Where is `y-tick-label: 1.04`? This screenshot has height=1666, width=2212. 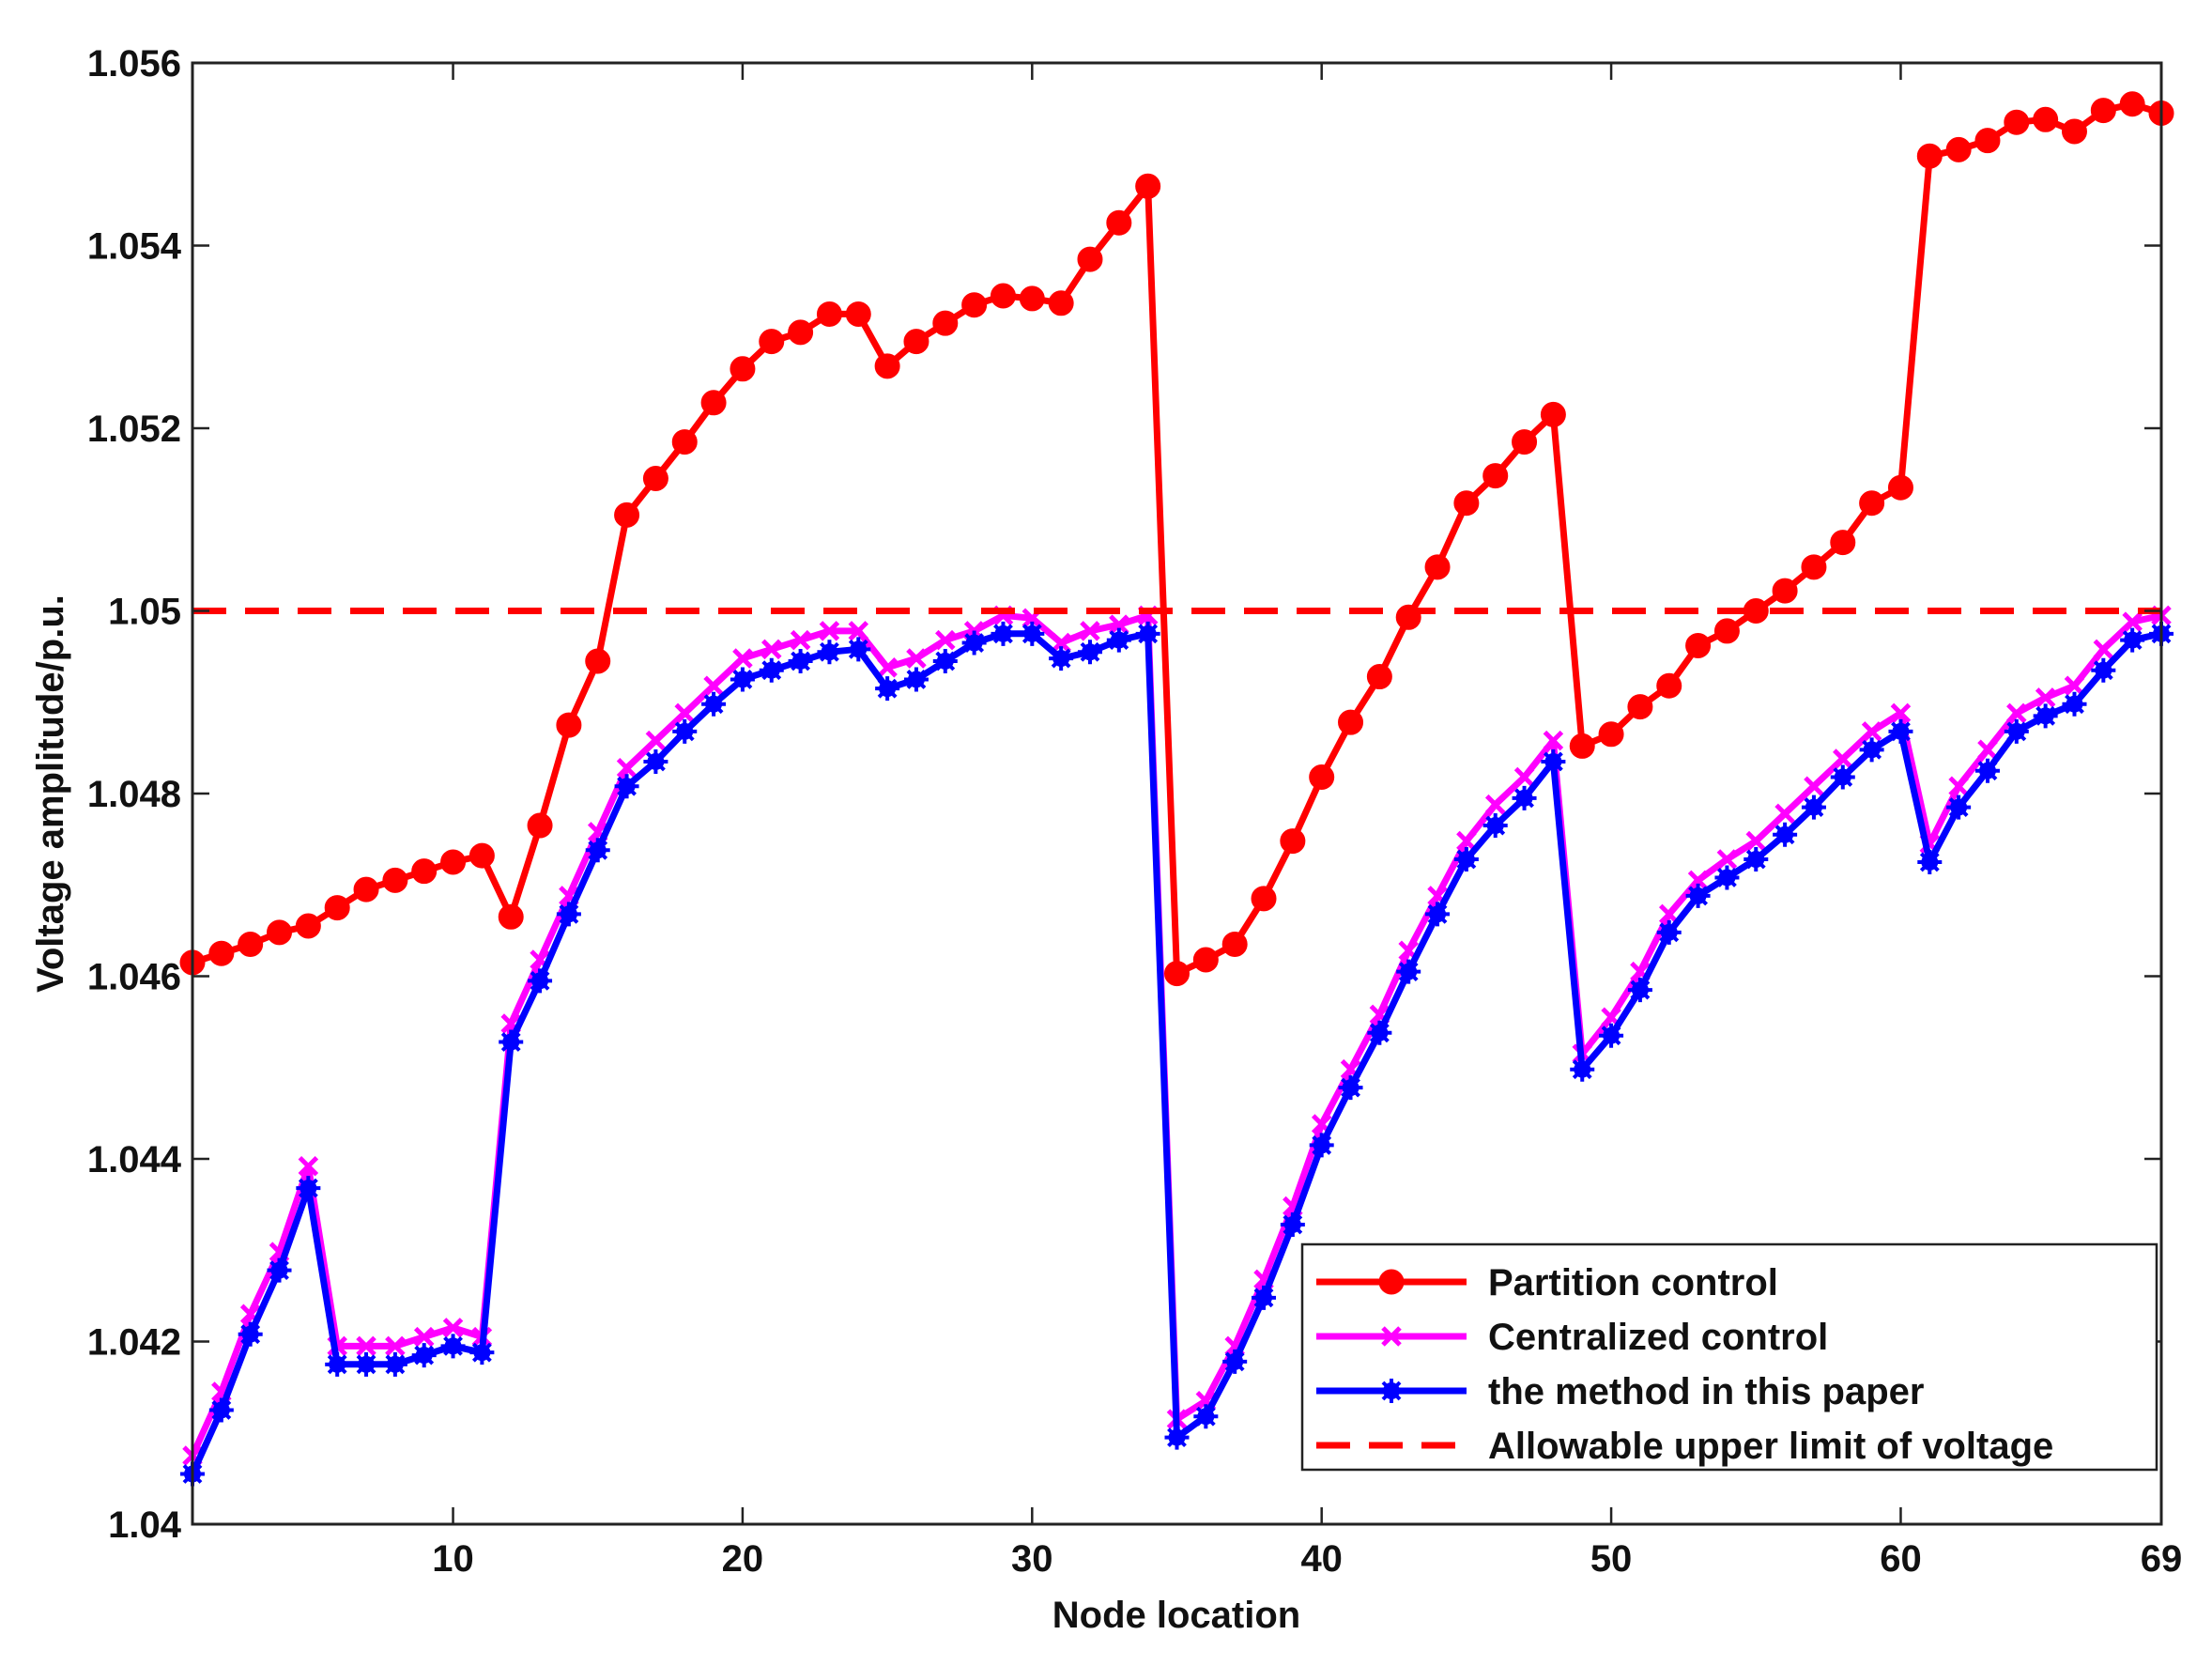 y-tick-label: 1.04 is located at coordinates (145, 1525).